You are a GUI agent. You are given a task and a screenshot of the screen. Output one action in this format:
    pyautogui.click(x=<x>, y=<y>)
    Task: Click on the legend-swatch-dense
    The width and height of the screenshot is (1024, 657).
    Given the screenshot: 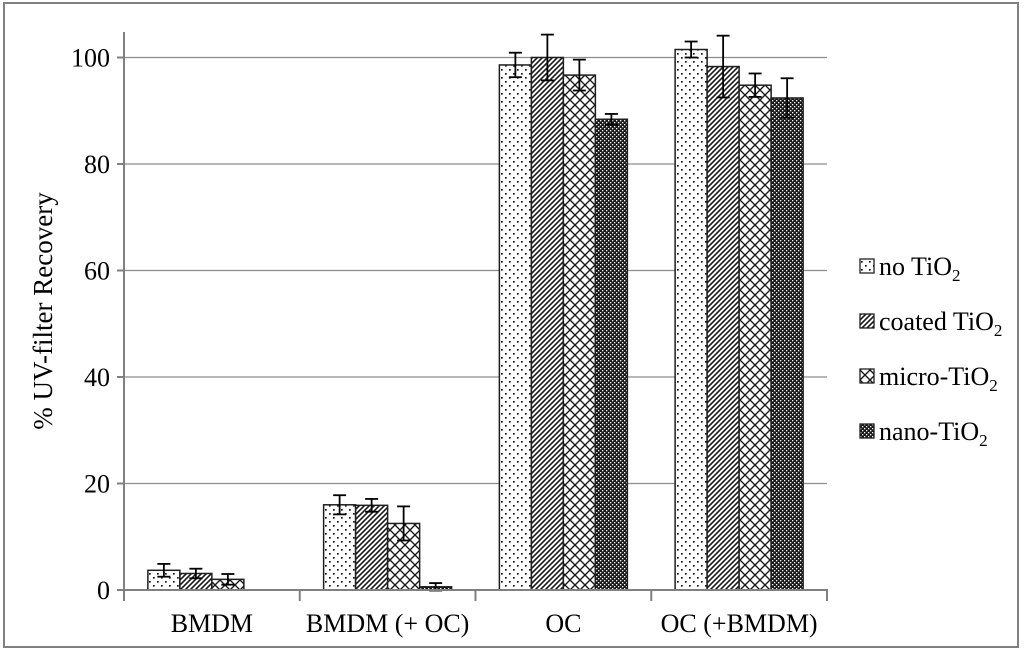 What is the action you would take?
    pyautogui.click(x=867, y=431)
    